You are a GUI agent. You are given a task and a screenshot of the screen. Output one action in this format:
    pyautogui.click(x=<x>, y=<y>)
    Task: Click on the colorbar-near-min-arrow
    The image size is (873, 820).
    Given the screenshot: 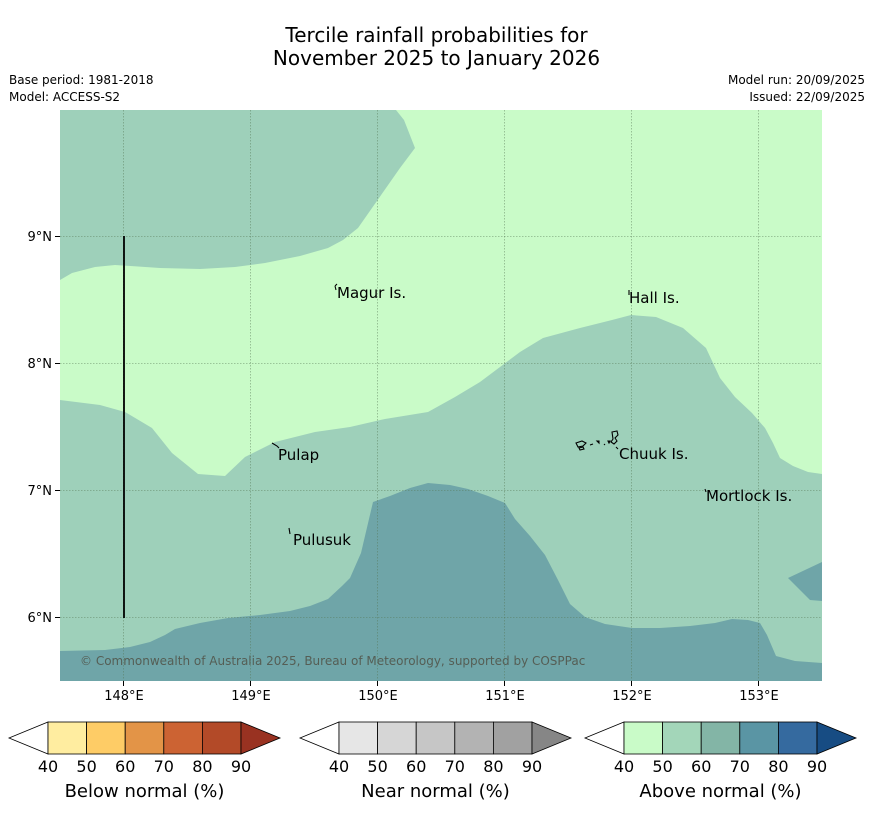 What is the action you would take?
    pyautogui.click(x=319, y=738)
    